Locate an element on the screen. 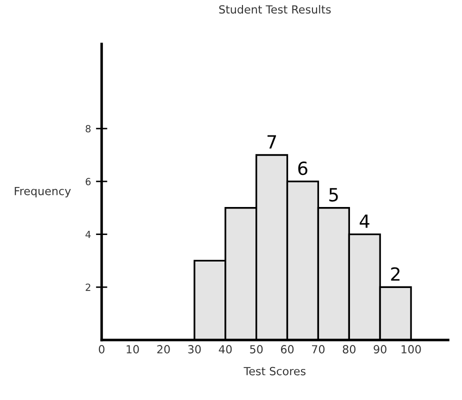 The height and width of the screenshot is (400, 462). y-tick-label: 2 is located at coordinates (88, 287).